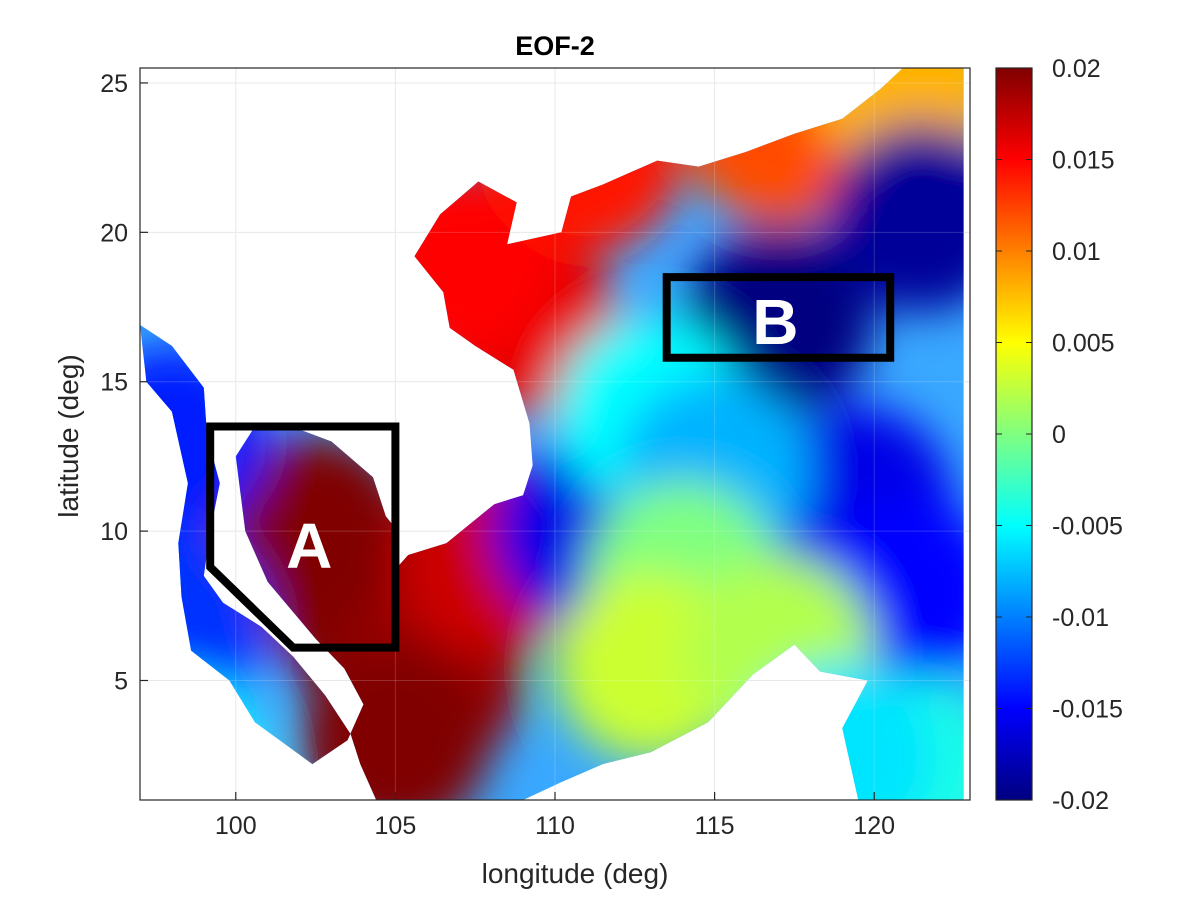 The image size is (1200, 900). I want to click on y-axis-label: latitude (deg), so click(68, 435).